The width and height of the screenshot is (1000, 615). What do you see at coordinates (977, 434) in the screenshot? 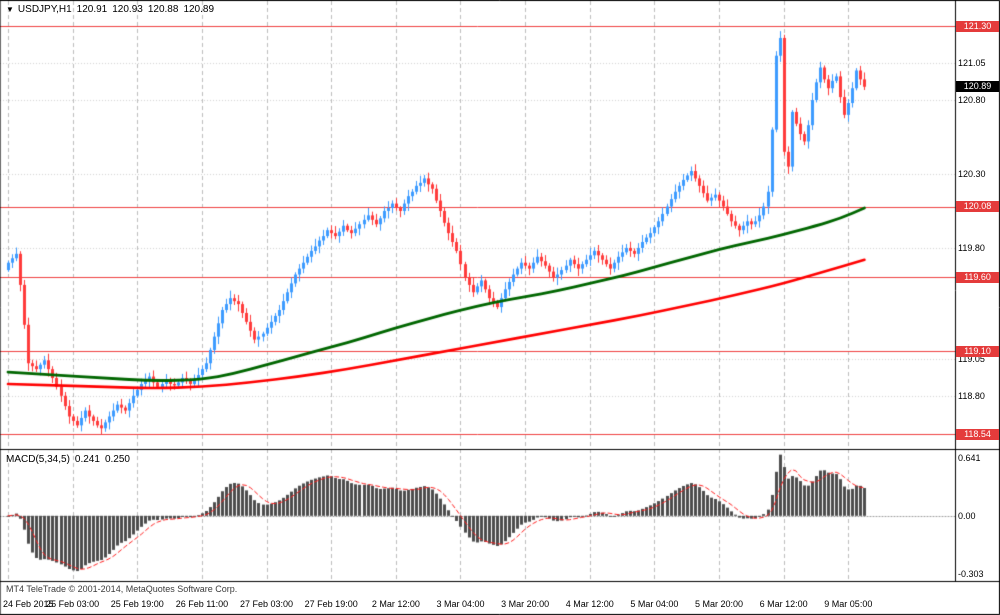
I see `price-level-label: 118.54` at bounding box center [977, 434].